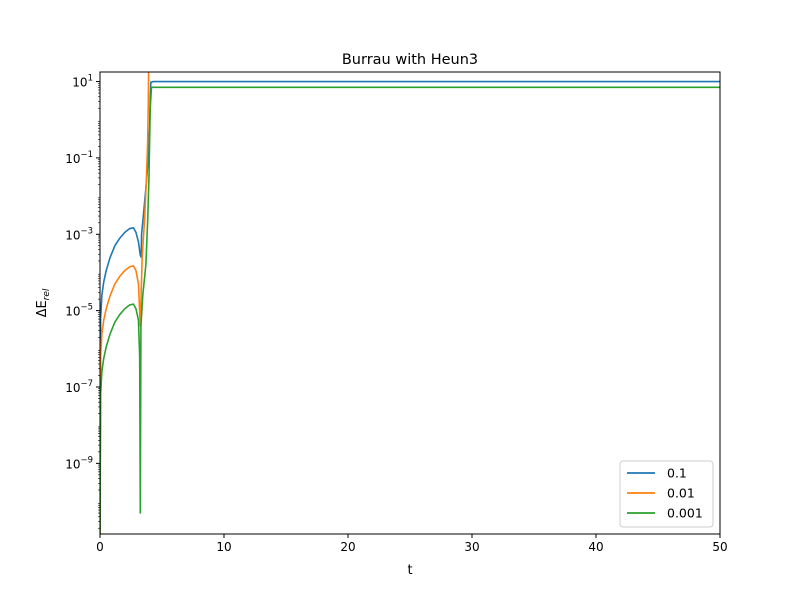  What do you see at coordinates (677, 473) in the screenshot?
I see `legend-label-0: 0.1` at bounding box center [677, 473].